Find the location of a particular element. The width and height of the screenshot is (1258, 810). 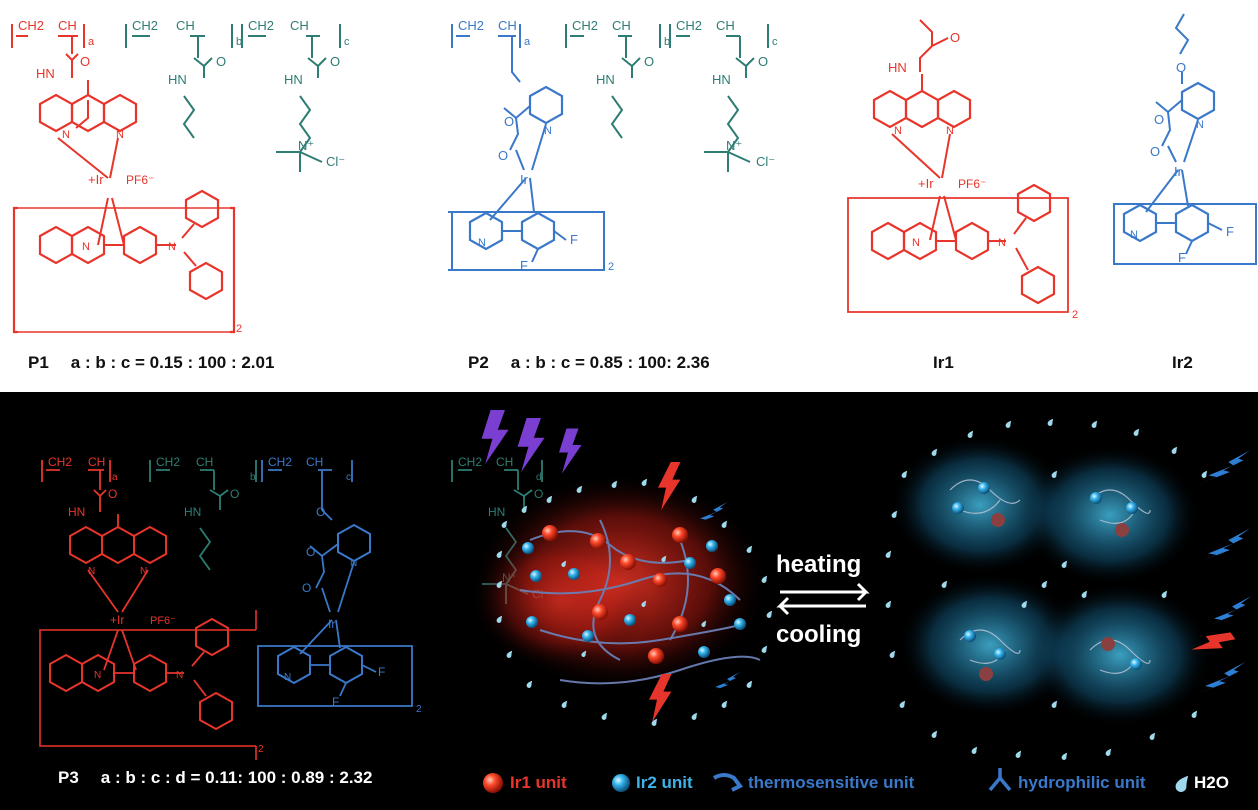

p1-label: P1 is located at coordinates (38, 362).